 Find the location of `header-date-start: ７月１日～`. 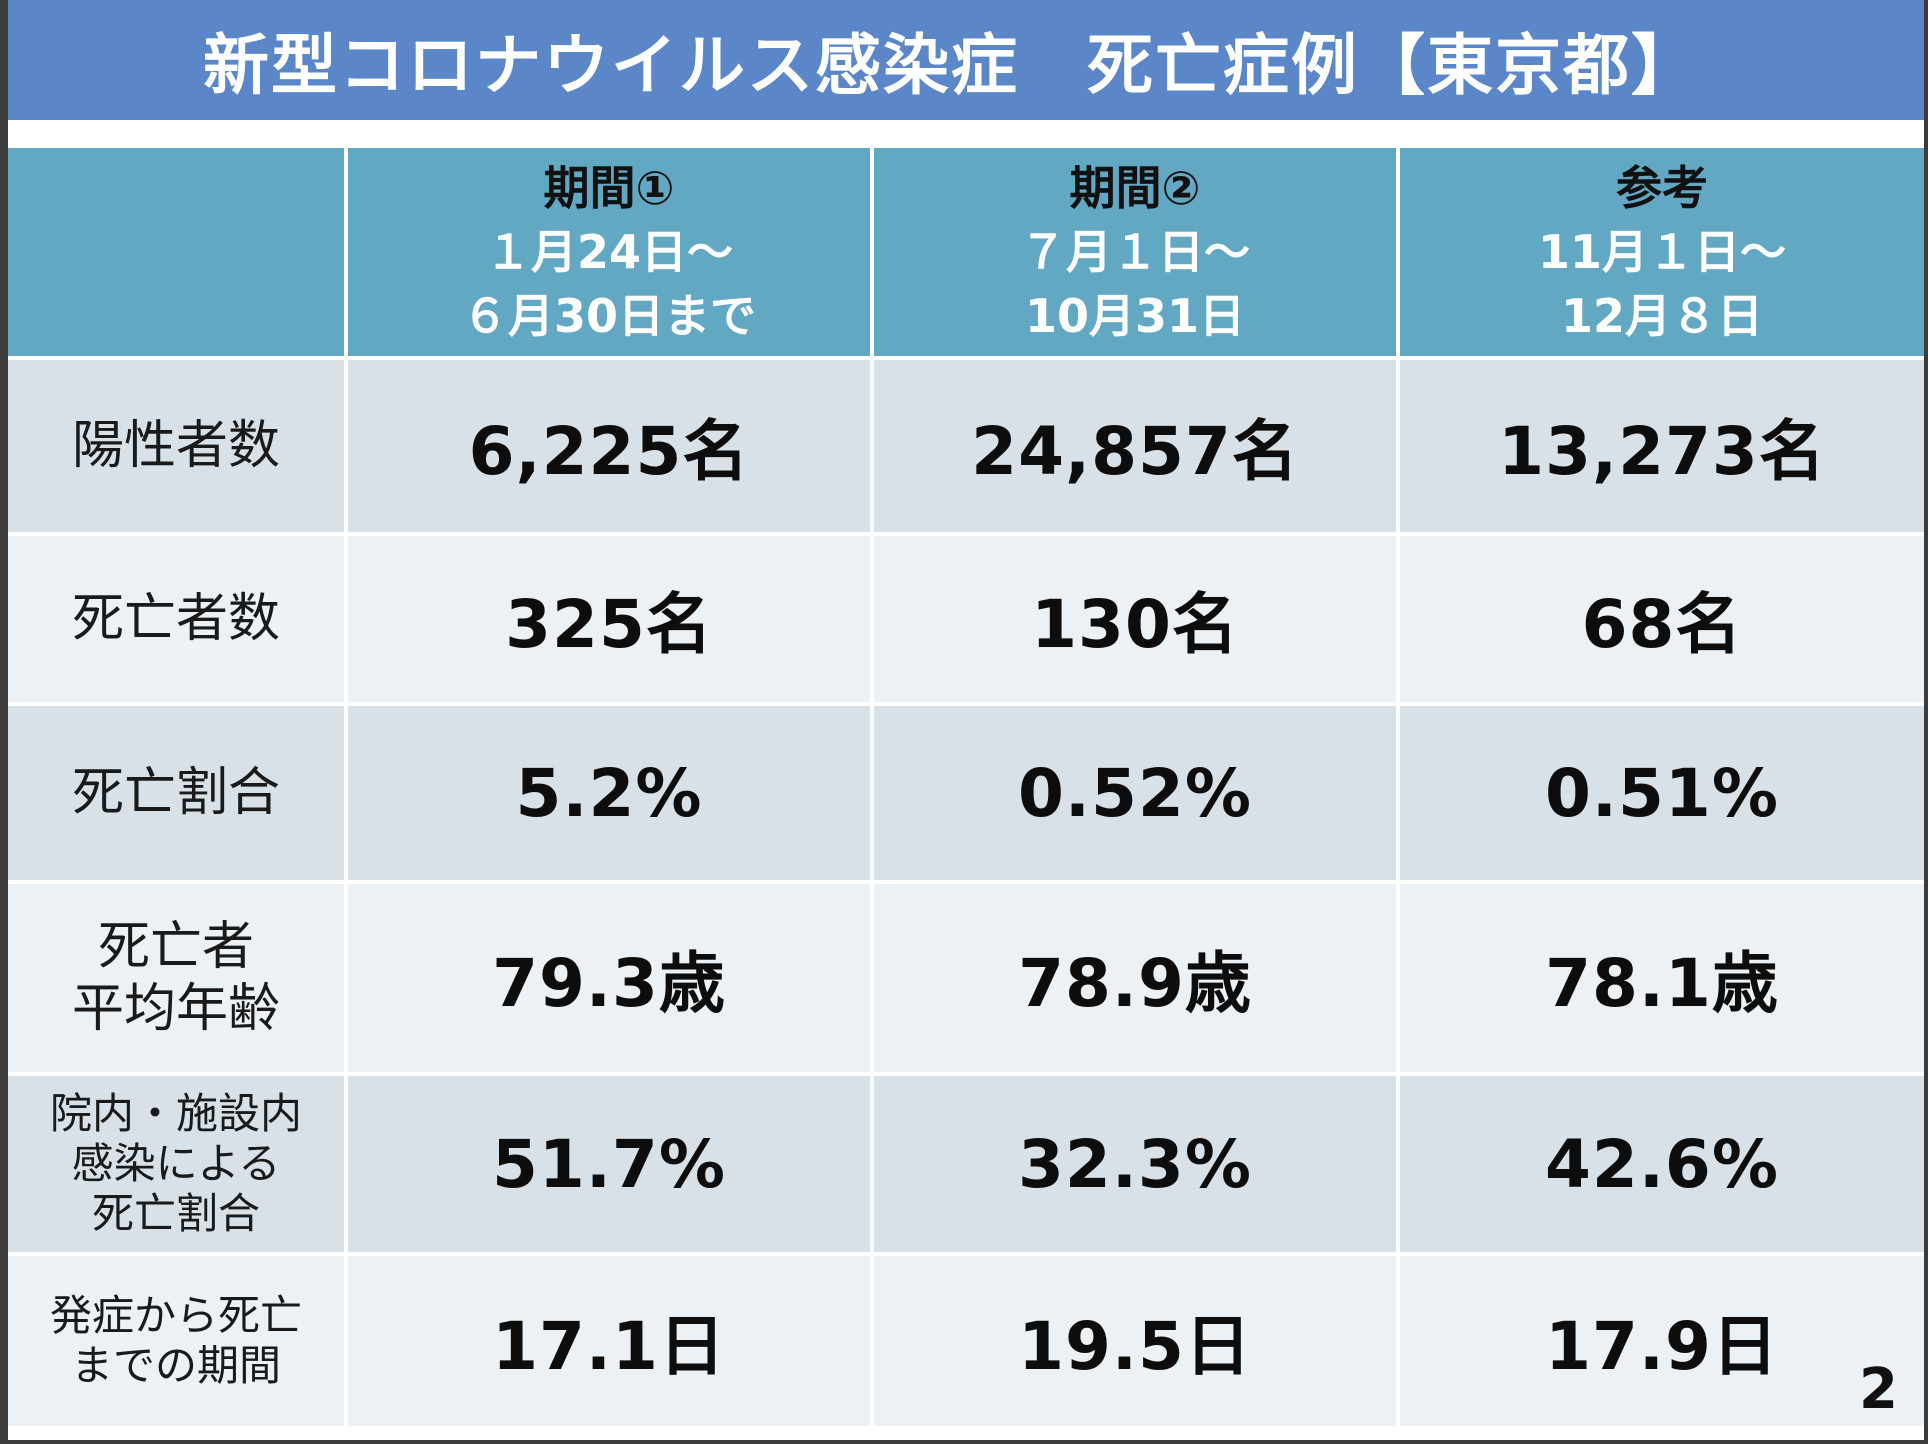

header-date-start: ７月１日～ is located at coordinates (1135, 252).